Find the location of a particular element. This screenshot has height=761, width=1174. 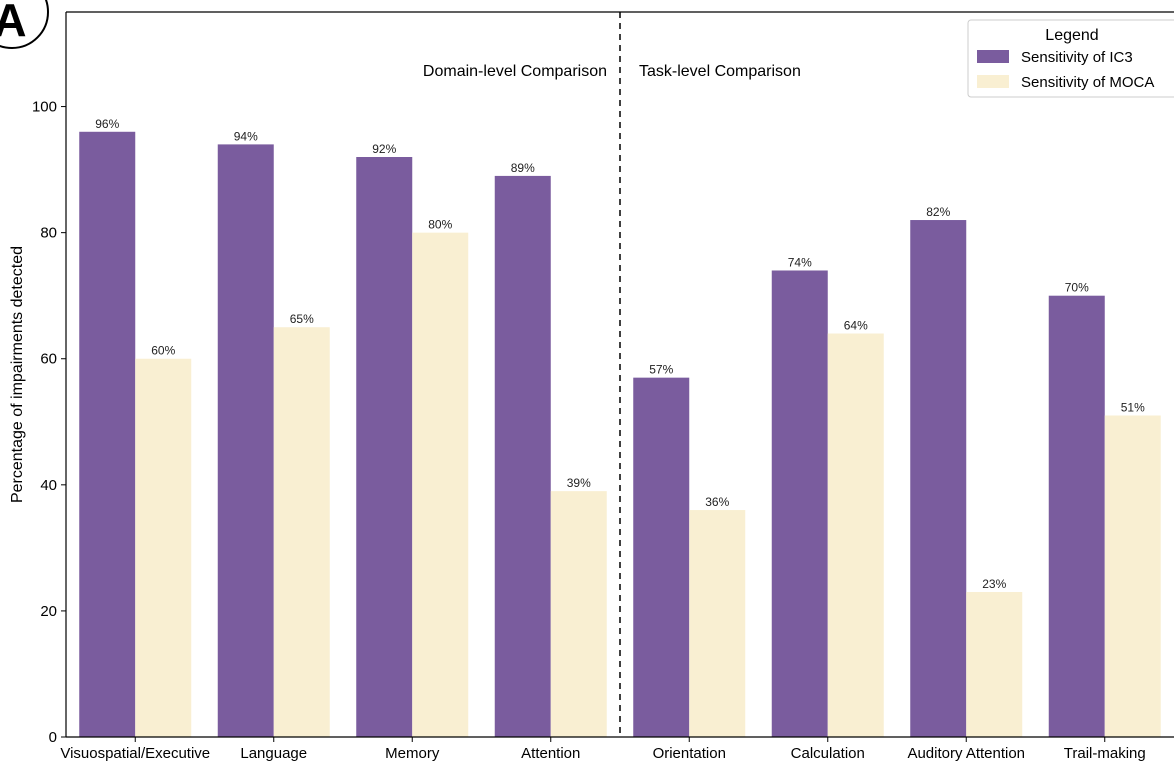

x-tick-label-5: Calculation is located at coordinates (828, 753).